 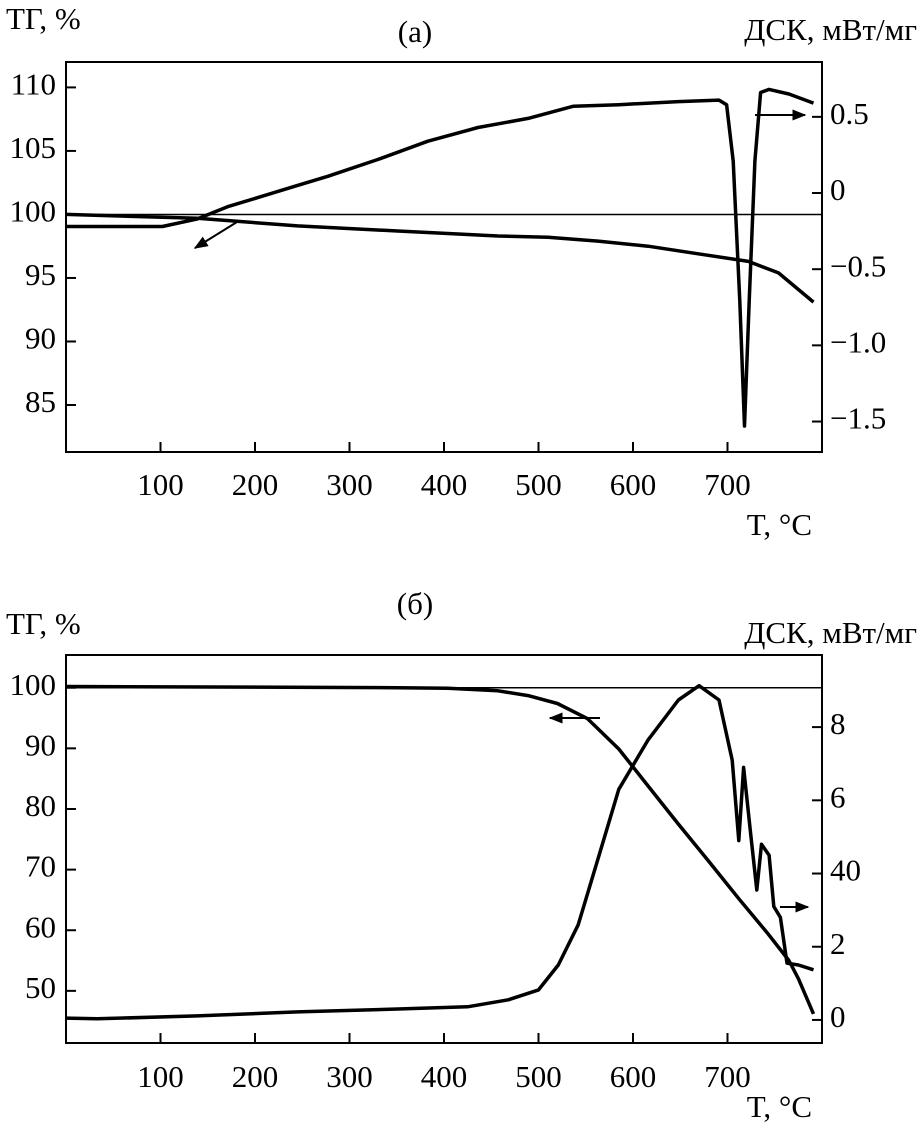 What do you see at coordinates (40, 401) in the screenshot?
I see `y-tick-label: 85` at bounding box center [40, 401].